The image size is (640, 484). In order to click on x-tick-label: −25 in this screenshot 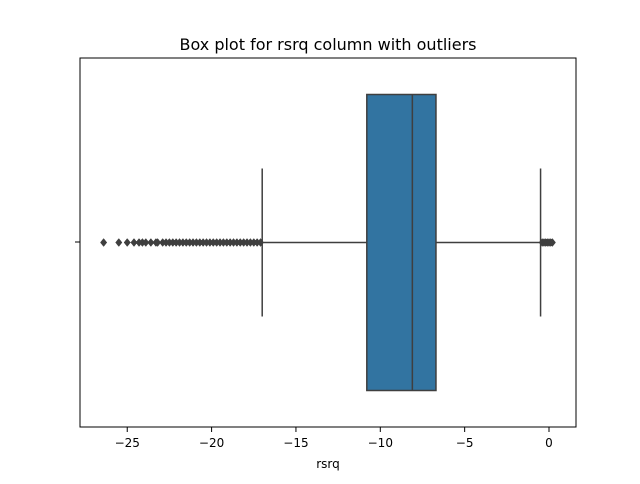, I will do `click(127, 443)`.